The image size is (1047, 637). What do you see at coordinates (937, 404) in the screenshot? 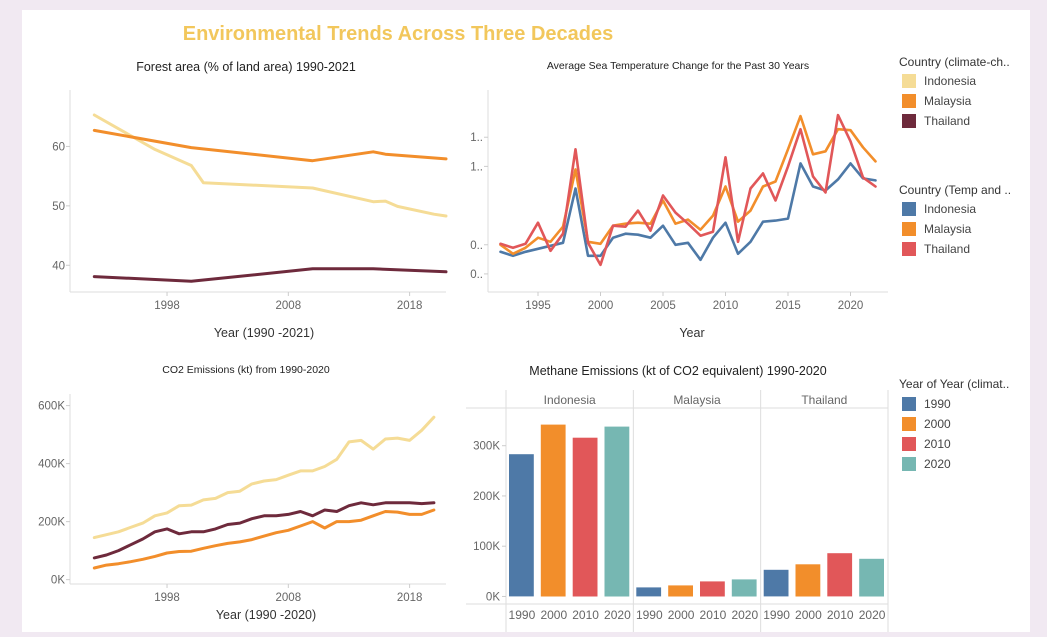
I see `legend-label-1990: 1990` at bounding box center [937, 404].